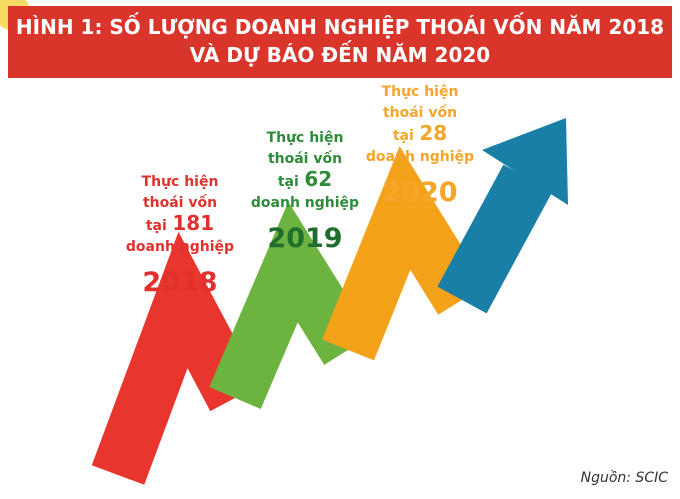 Image resolution: width=680 pixels, height=499 pixels. I want to click on count-value: 28, so click(433, 133).